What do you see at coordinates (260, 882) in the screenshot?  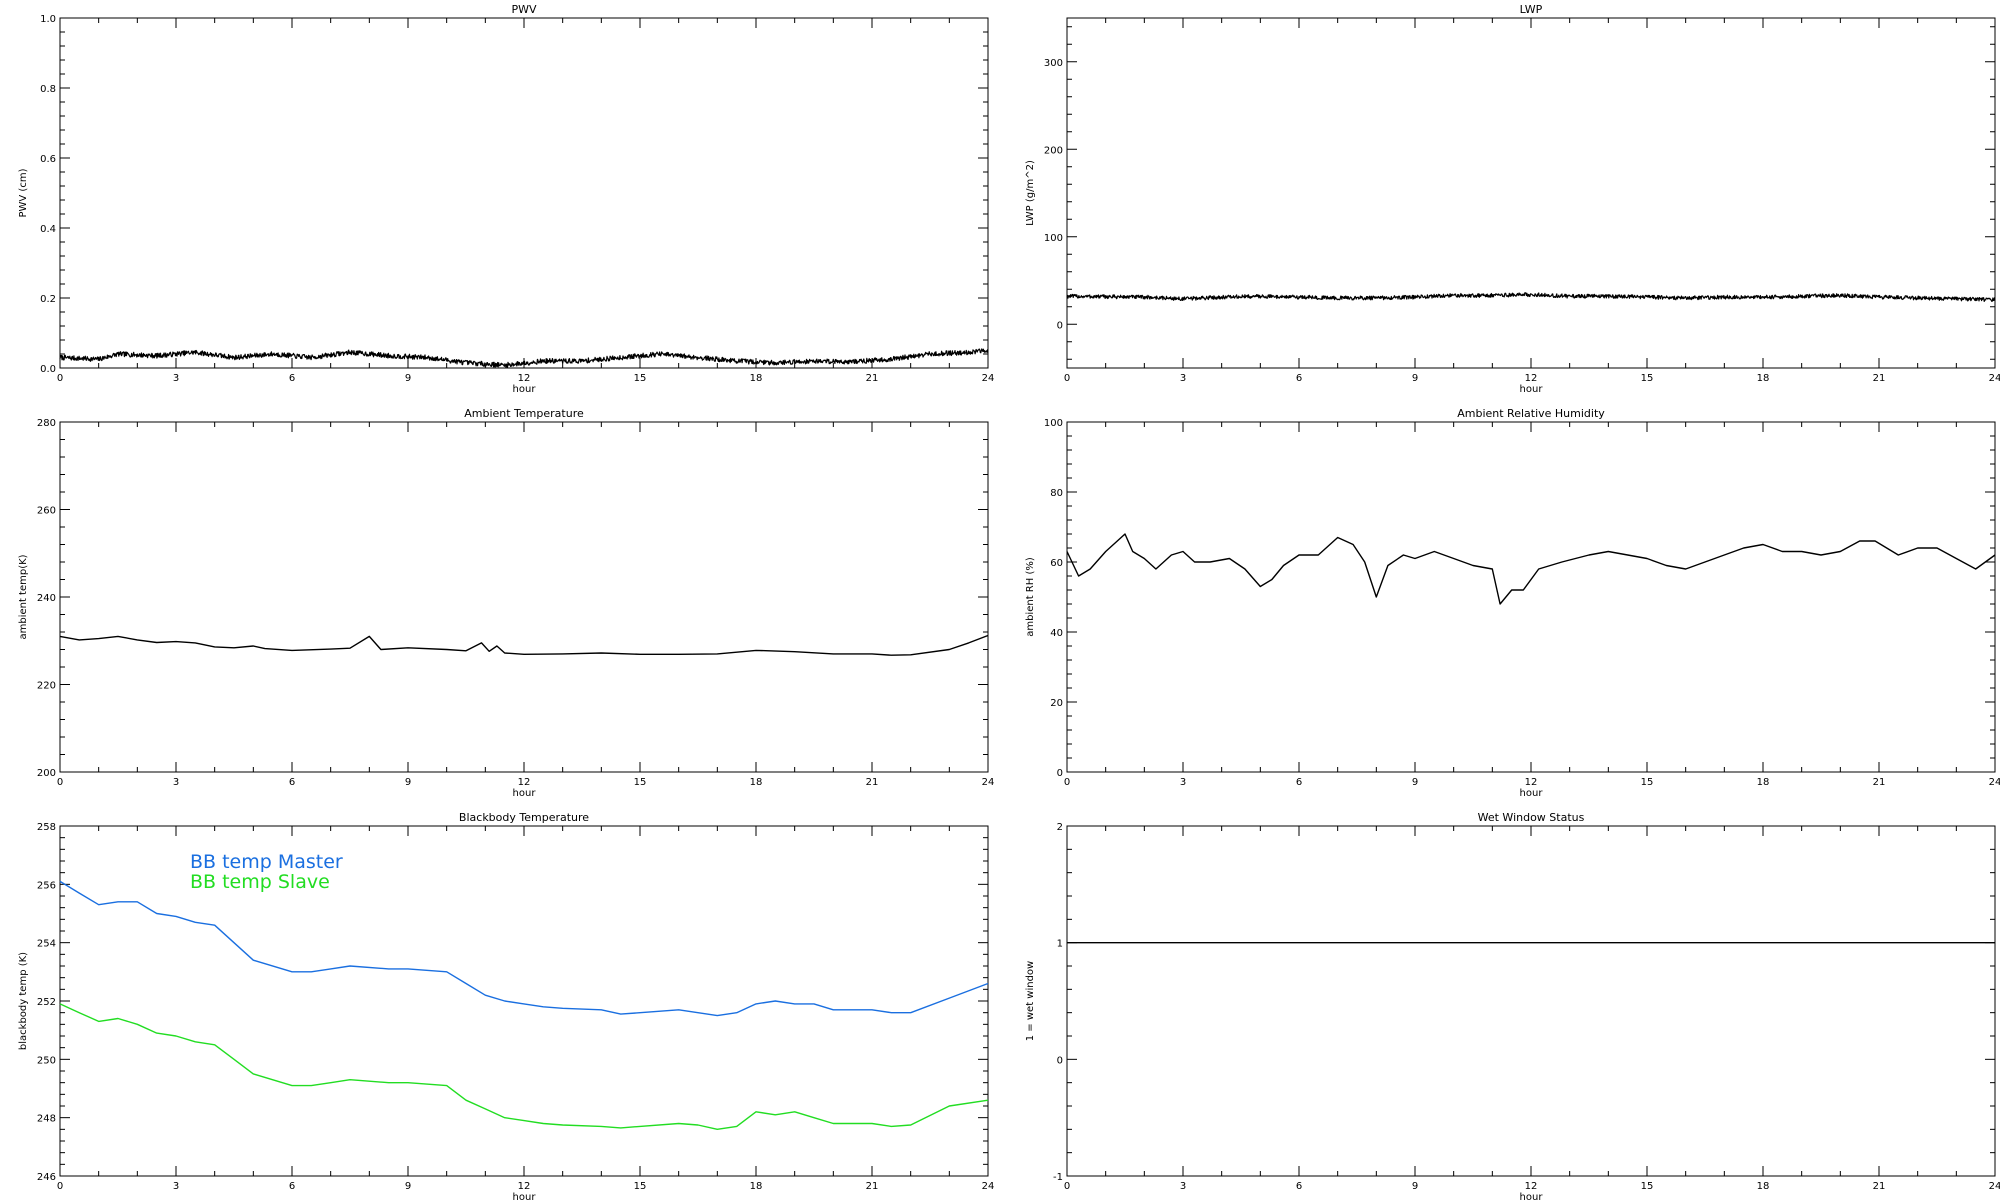 I see `legend-entry: BB temp Slave` at bounding box center [260, 882].